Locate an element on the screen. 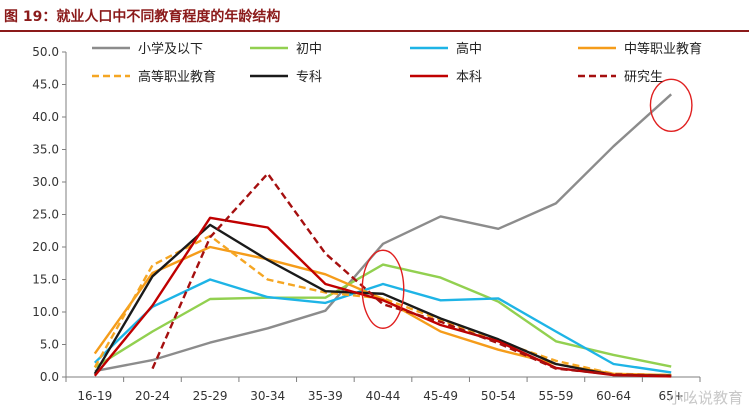 This screenshot has height=412, width=749. x-tick-label: 16-19 is located at coordinates (94, 396).